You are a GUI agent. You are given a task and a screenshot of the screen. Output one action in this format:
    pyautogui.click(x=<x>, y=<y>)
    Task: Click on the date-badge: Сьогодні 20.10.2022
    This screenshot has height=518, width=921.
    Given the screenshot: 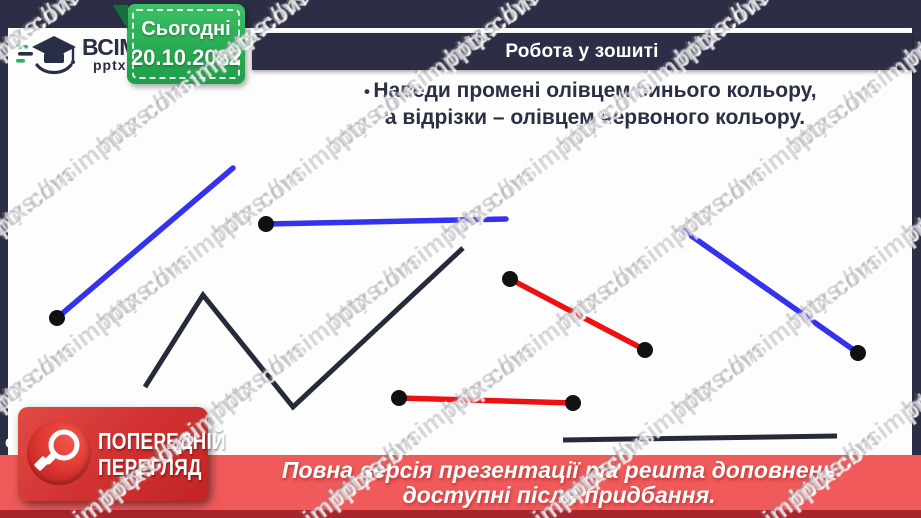 What is the action you would take?
    pyautogui.click(x=179, y=44)
    